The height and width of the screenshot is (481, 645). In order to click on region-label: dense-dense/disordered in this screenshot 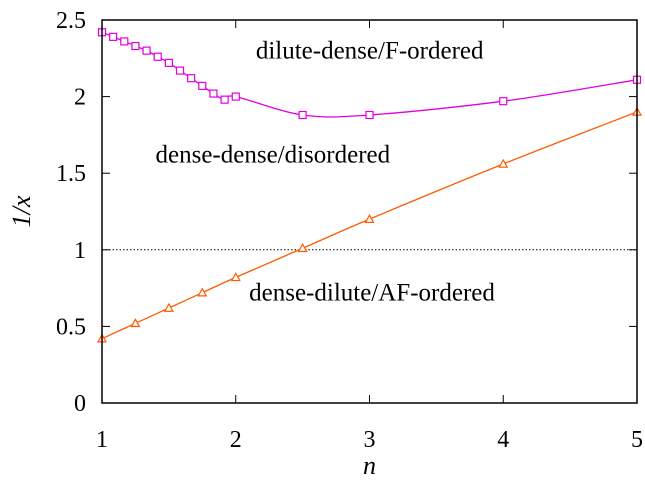, I will do `click(273, 154)`.